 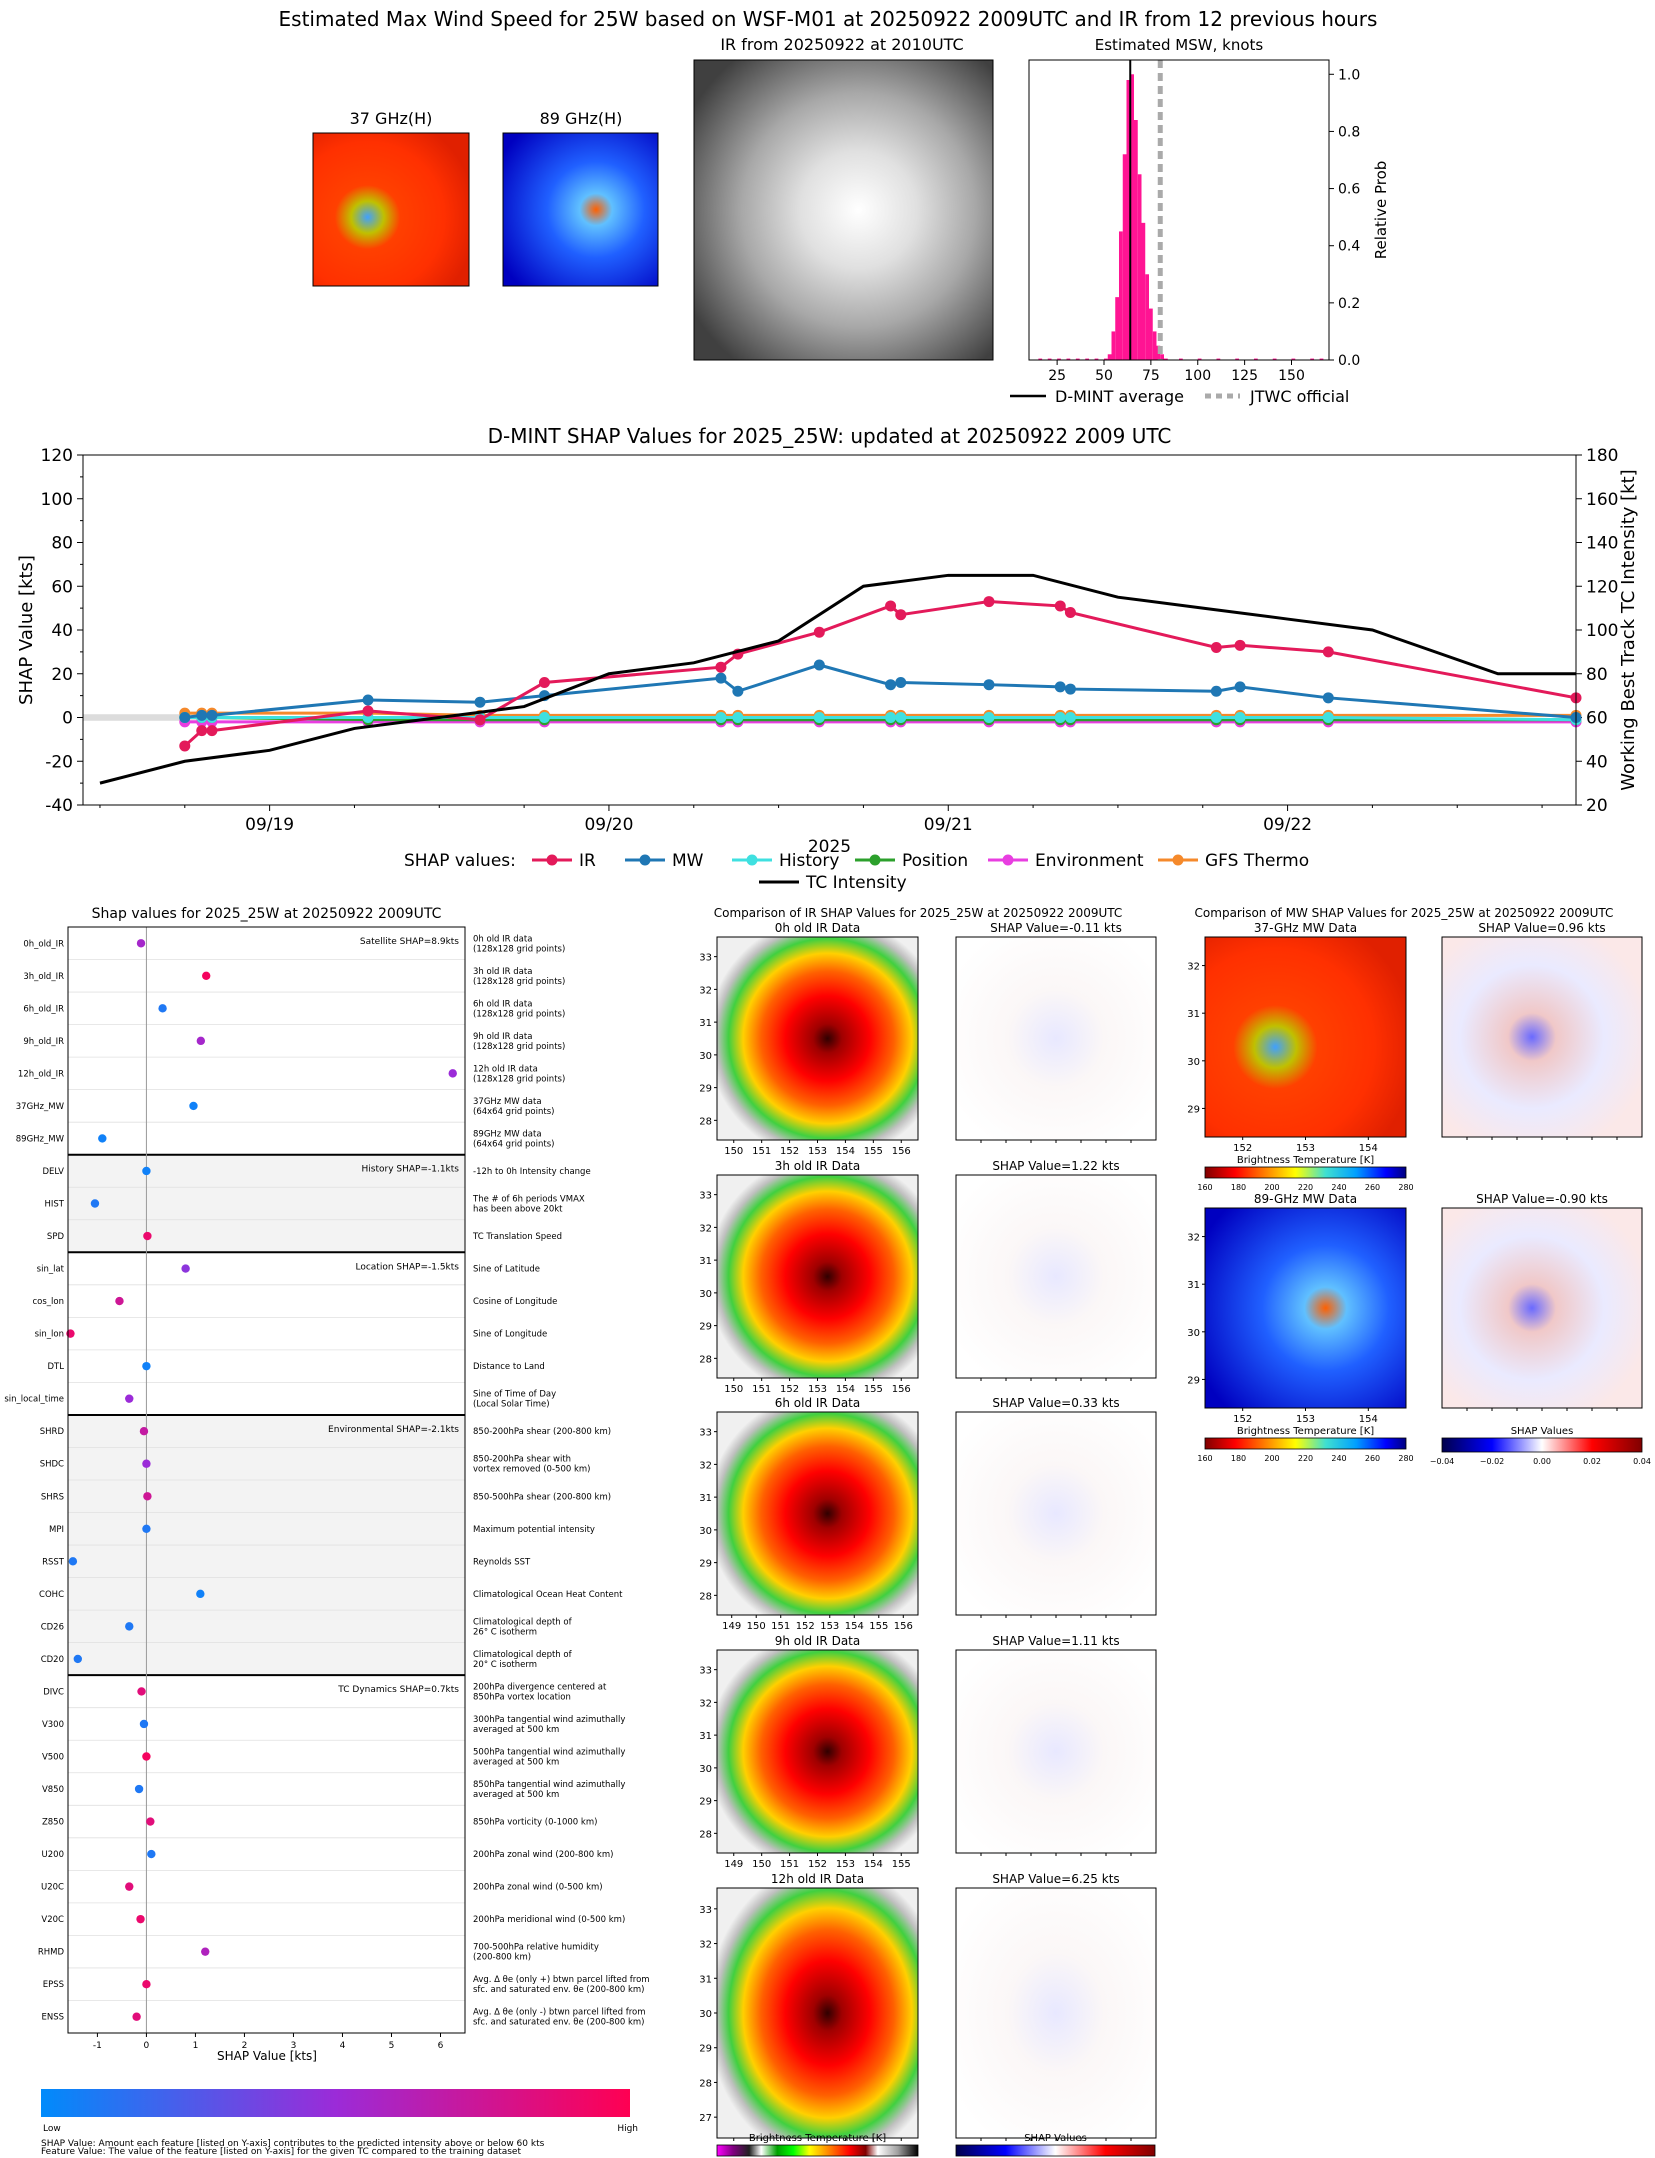 I want to click on colorbar, so click(x=1055, y=2150).